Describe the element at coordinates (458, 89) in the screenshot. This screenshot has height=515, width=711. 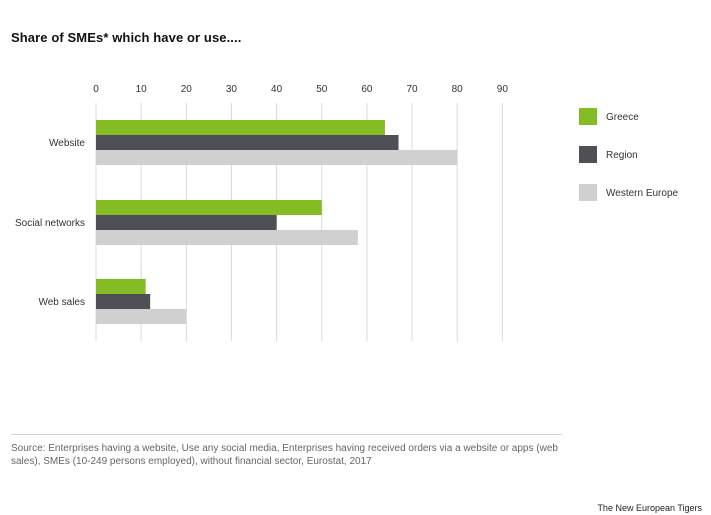
I see `x-tick-label: 80` at that location.